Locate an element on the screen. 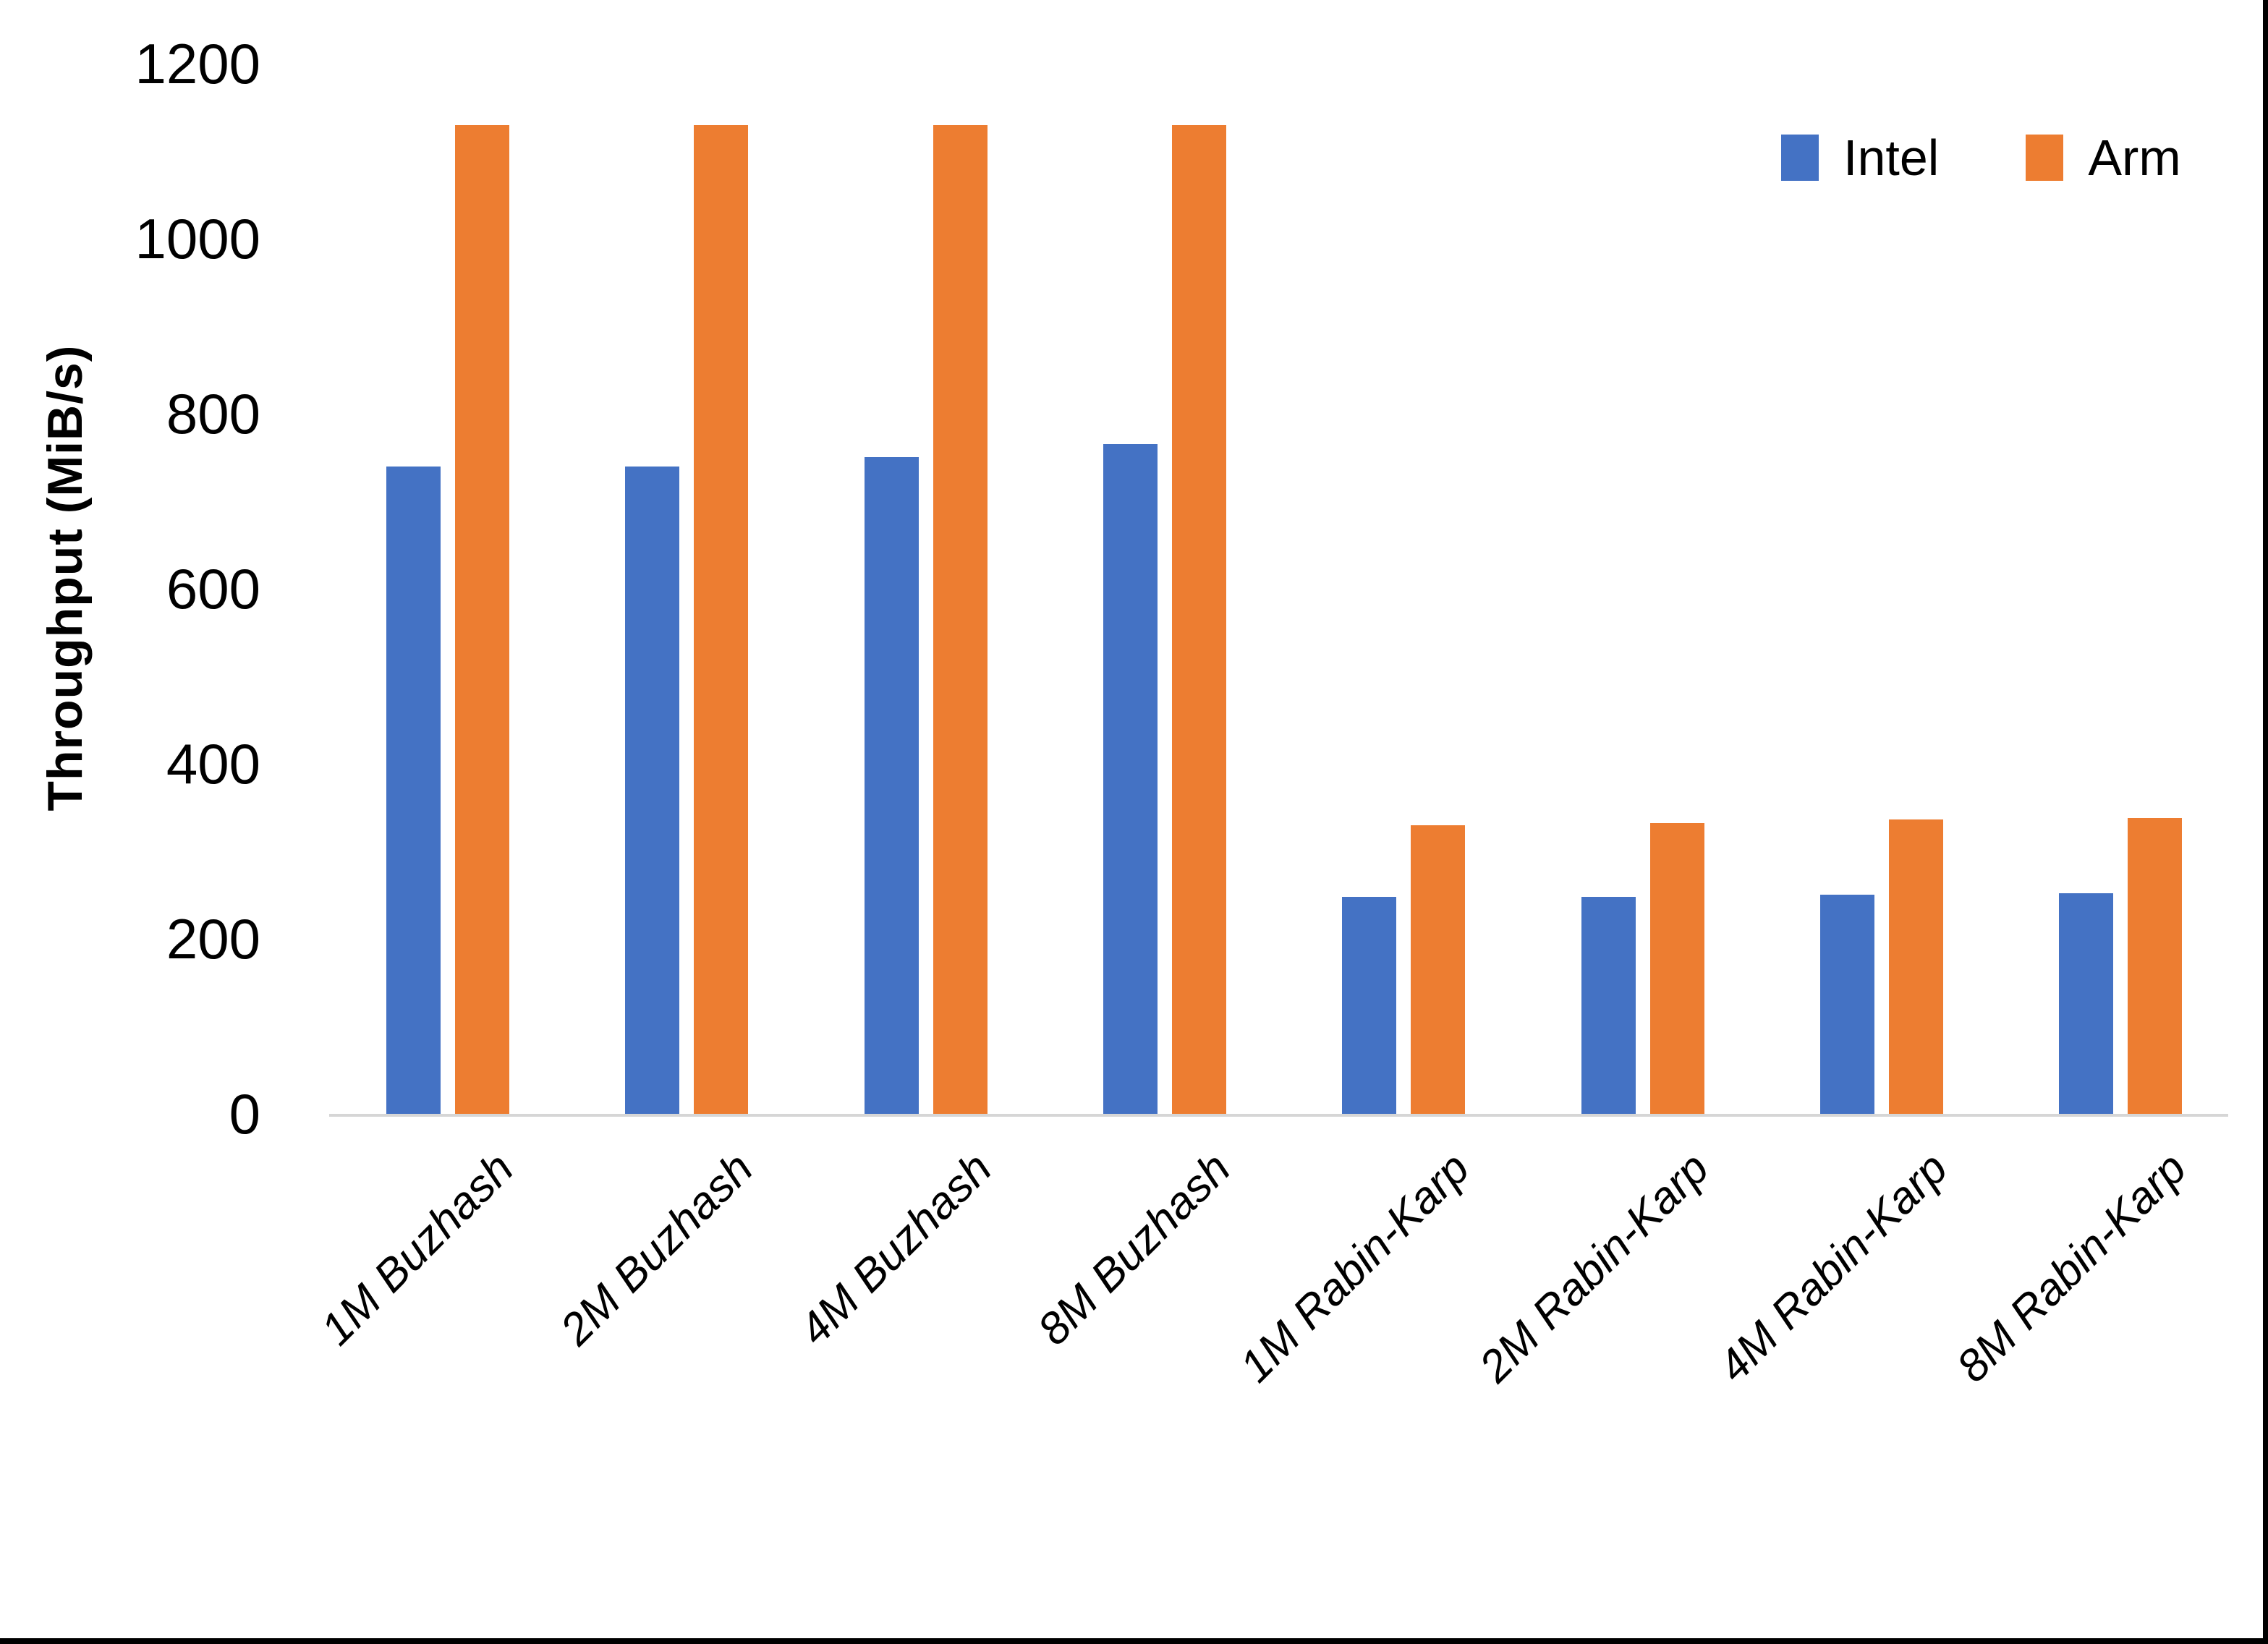 The image size is (2268, 1644). y-tick-label-200: 200 is located at coordinates (213, 939).